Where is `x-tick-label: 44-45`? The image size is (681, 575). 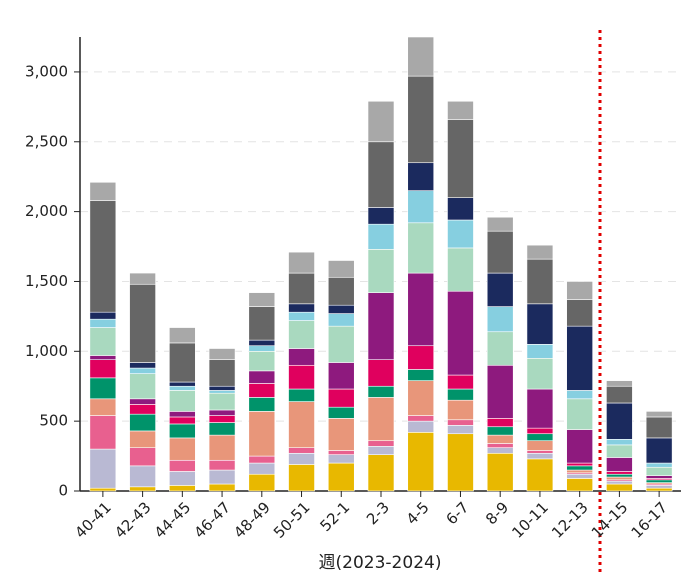 x-tick-label: 44-45 is located at coordinates (173, 520).